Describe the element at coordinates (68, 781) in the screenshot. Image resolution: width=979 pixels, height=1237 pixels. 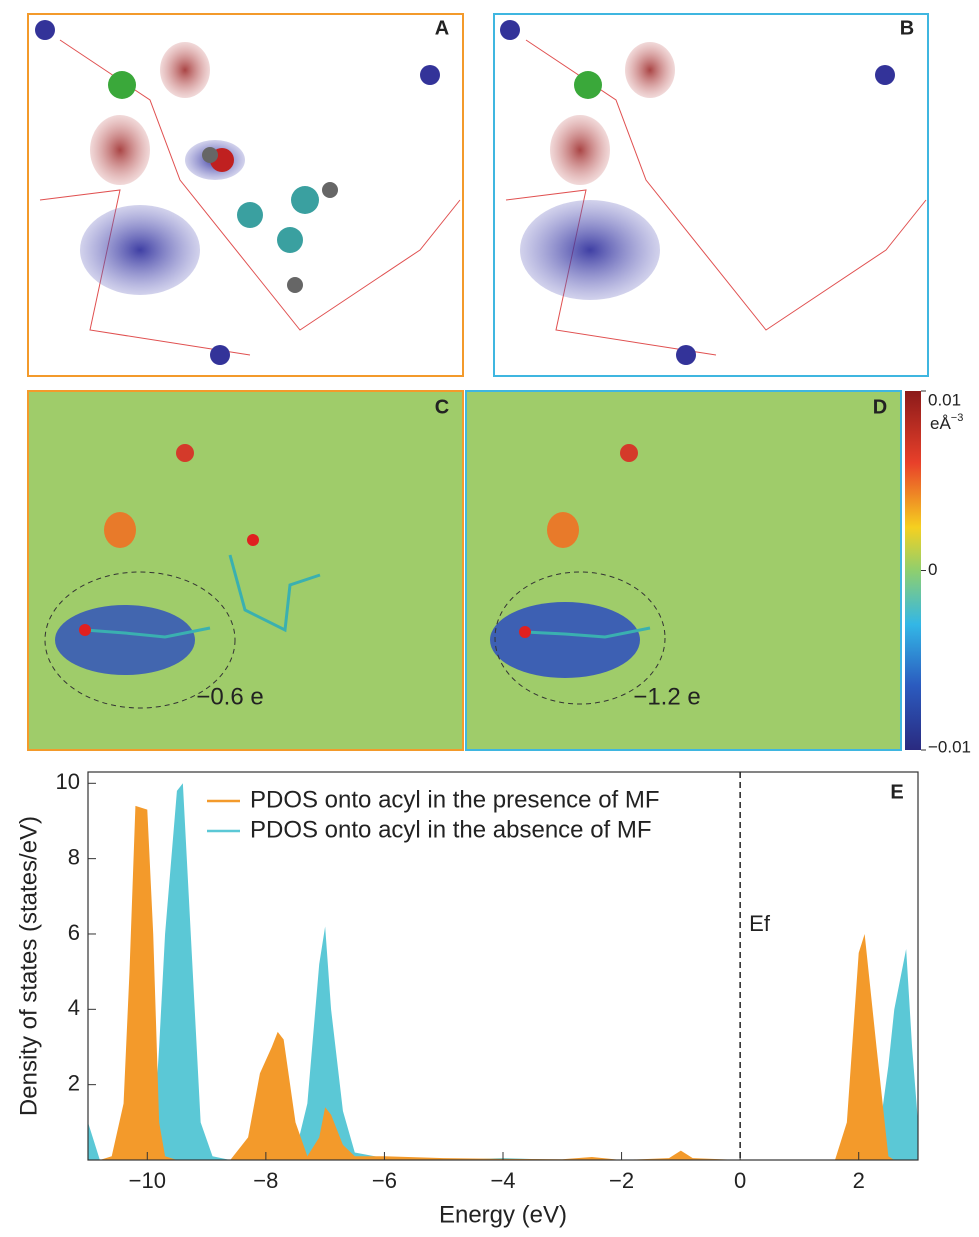
I see `y-tick-label: 10` at that location.